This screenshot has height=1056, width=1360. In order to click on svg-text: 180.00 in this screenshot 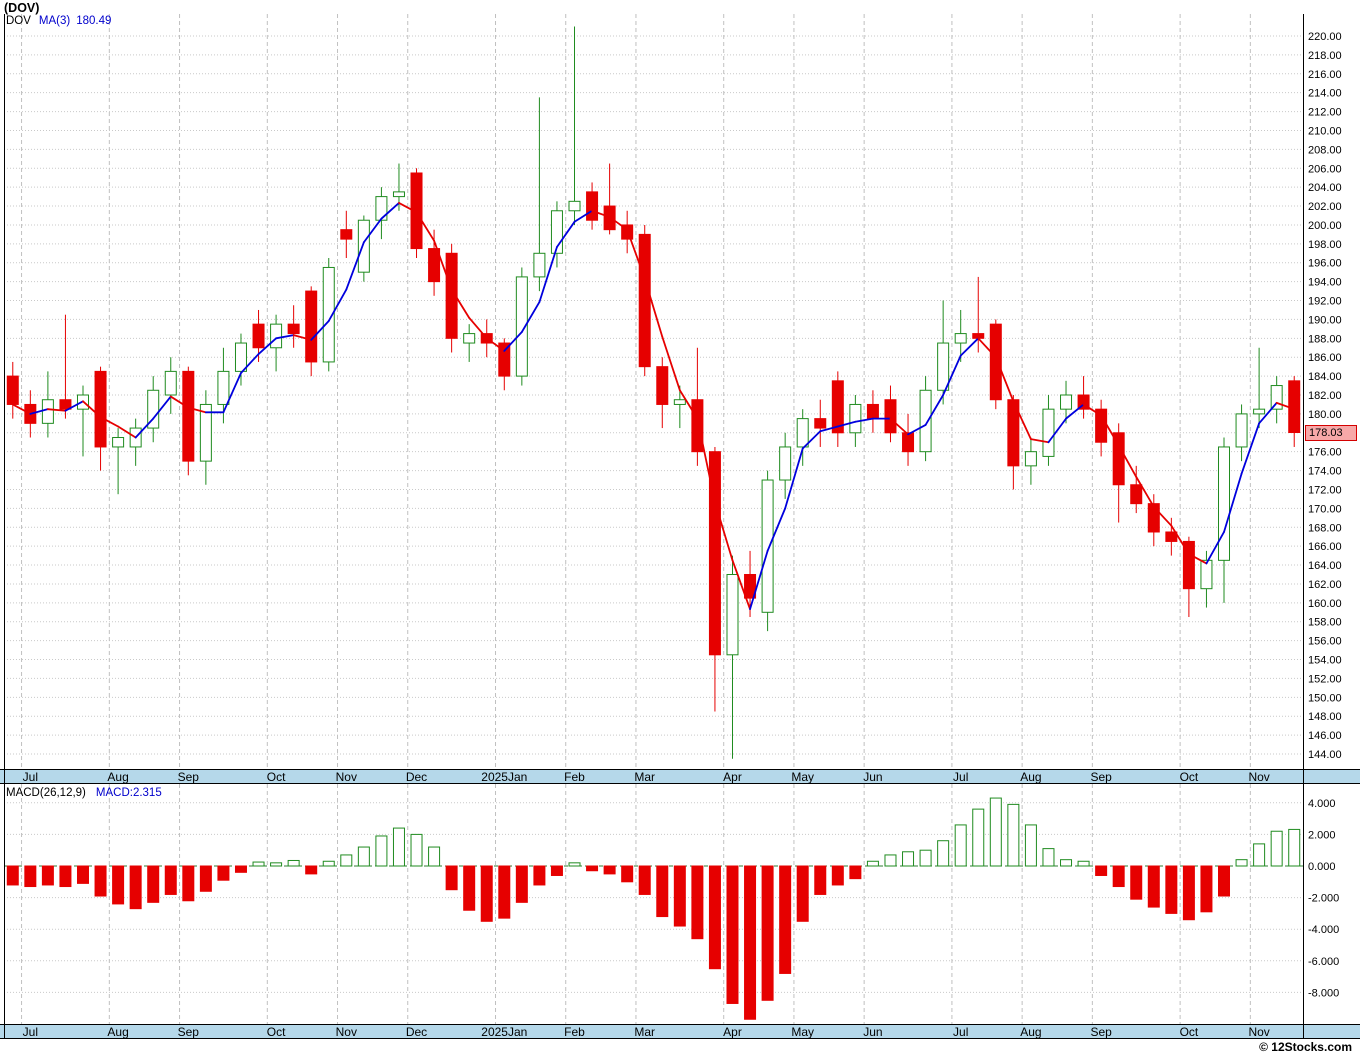, I will do `click(1325, 415)`.